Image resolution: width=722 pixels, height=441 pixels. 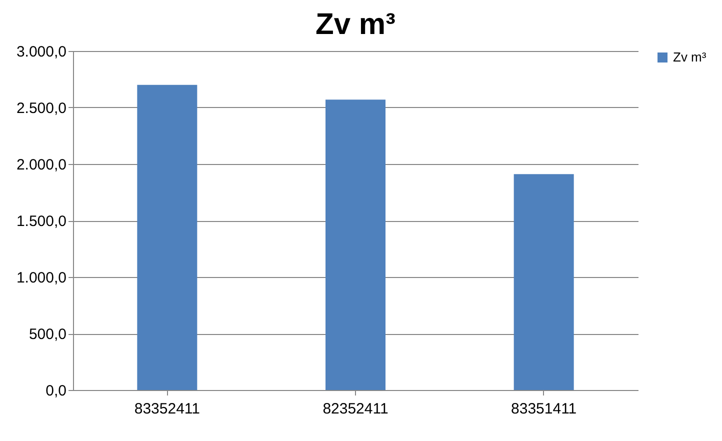 I want to click on chart-title: Zv m³, so click(x=355, y=24).